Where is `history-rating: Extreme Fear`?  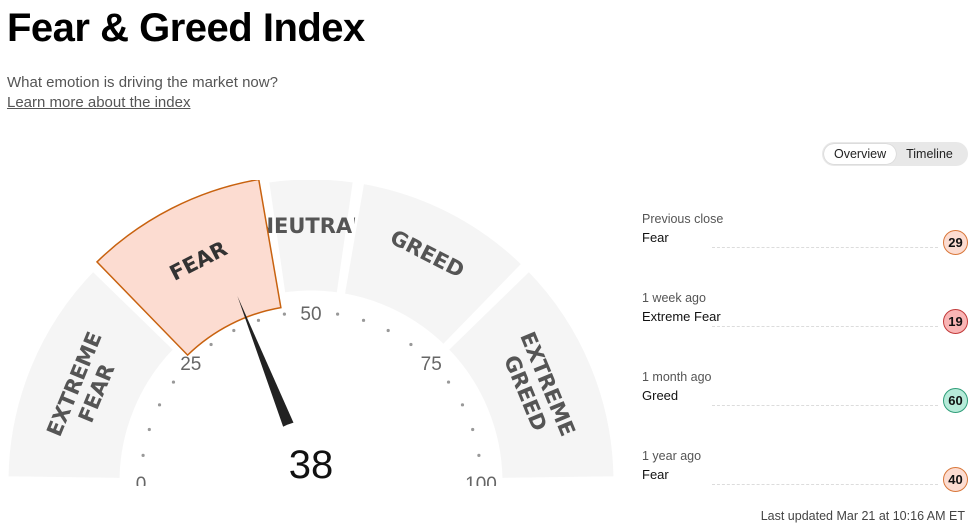
history-rating: Extreme Fear is located at coordinates (681, 316).